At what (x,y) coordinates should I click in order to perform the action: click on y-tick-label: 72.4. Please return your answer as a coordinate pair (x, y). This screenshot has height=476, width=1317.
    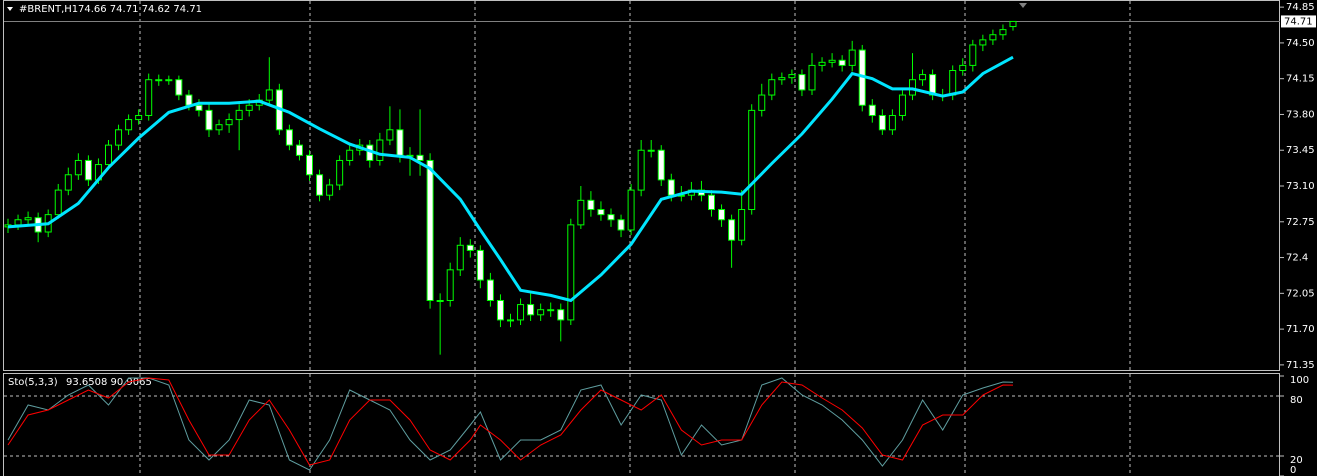
    Looking at the image, I should click on (1297, 258).